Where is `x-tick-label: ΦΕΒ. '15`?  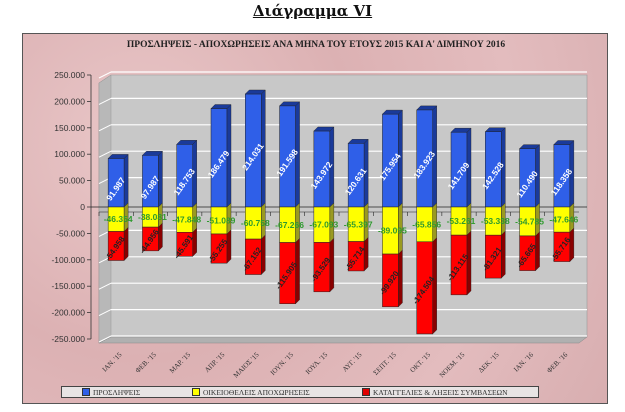
x-tick-label: ΦΕΒ. '15 is located at coordinates (146, 362).